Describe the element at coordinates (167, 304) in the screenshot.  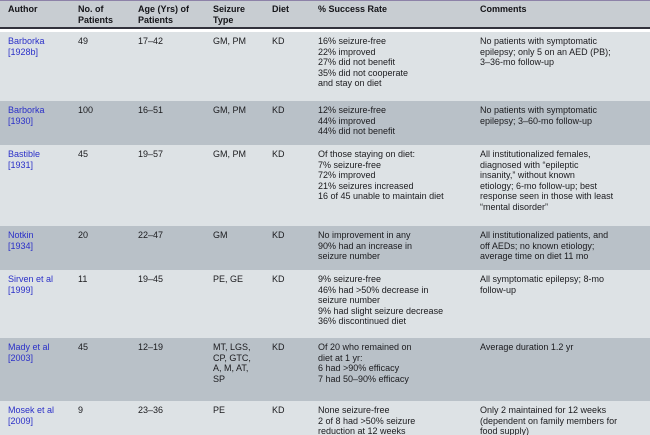
I see `age-range-cell: 19–45` at that location.